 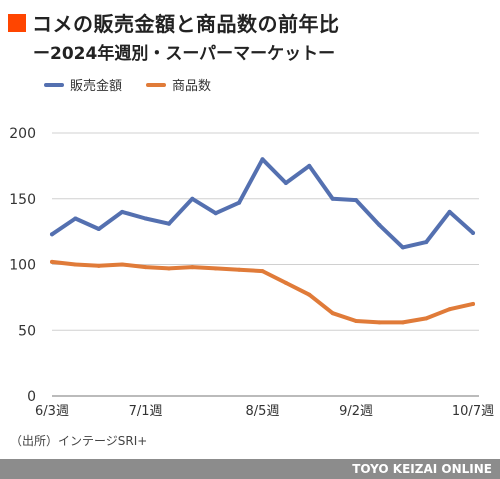 What do you see at coordinates (186, 24) in the screenshot?
I see `chart-title: コメの販売金額と商品数の前年比` at bounding box center [186, 24].